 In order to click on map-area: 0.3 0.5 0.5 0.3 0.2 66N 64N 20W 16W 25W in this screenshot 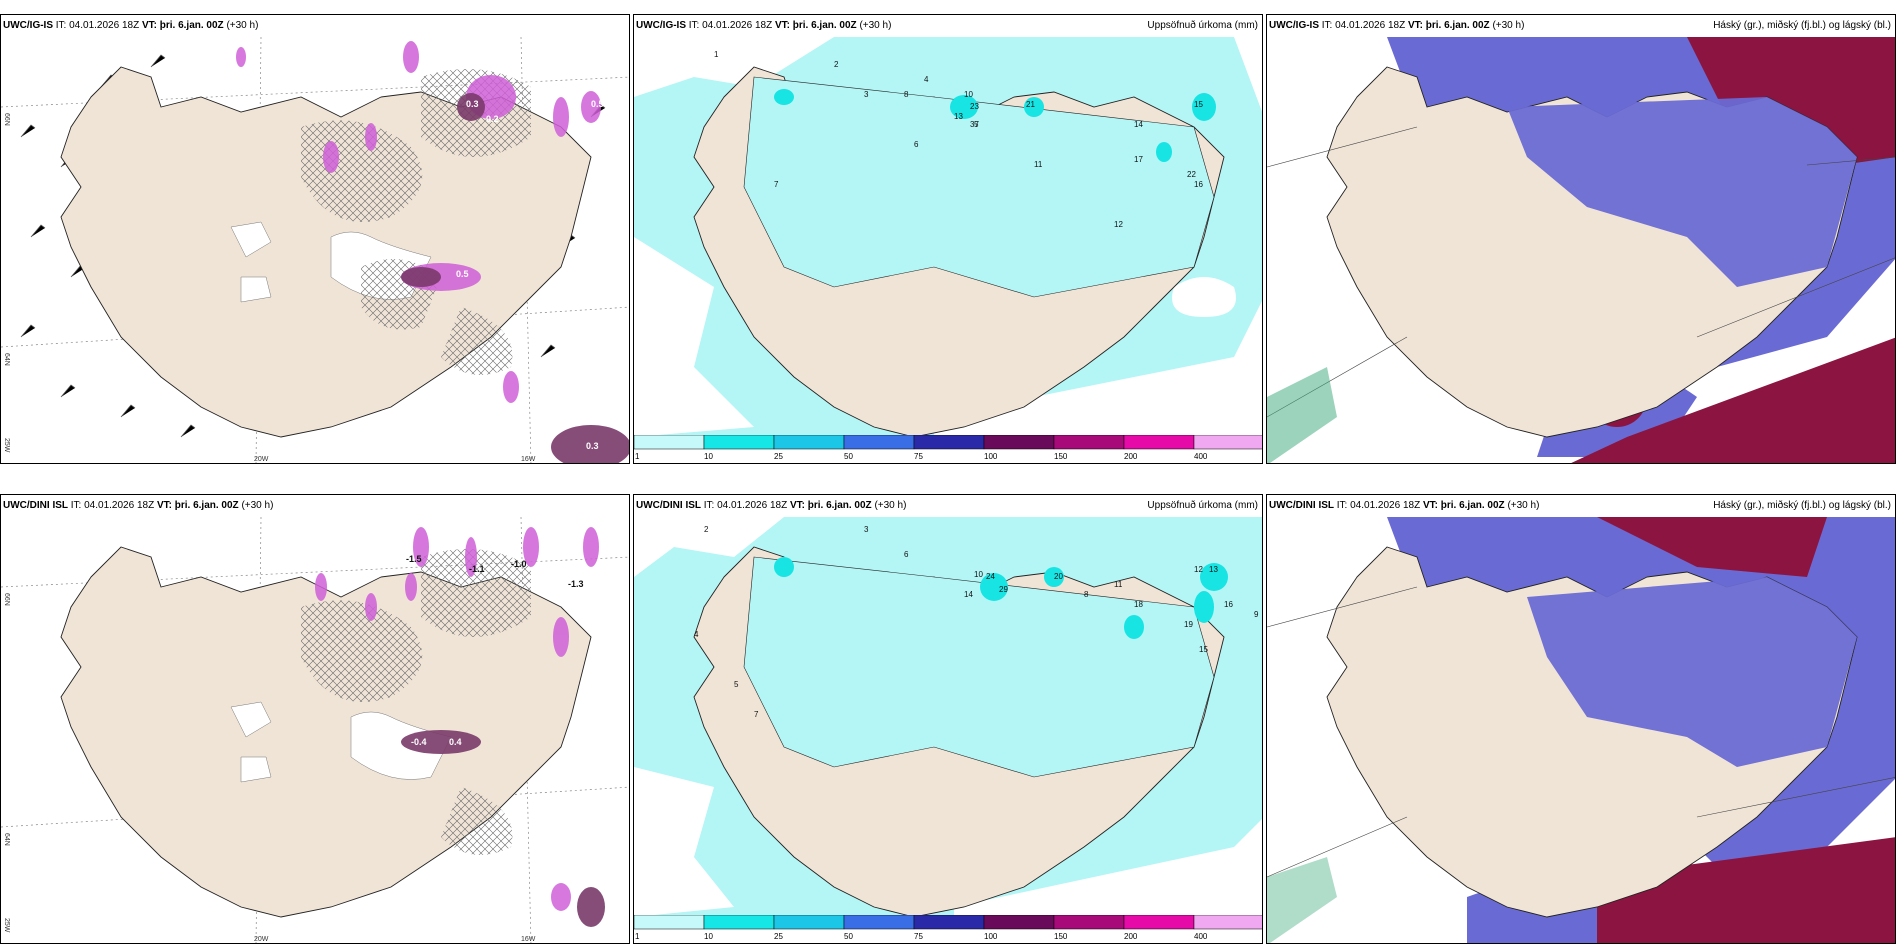, I will do `click(315, 249)`.